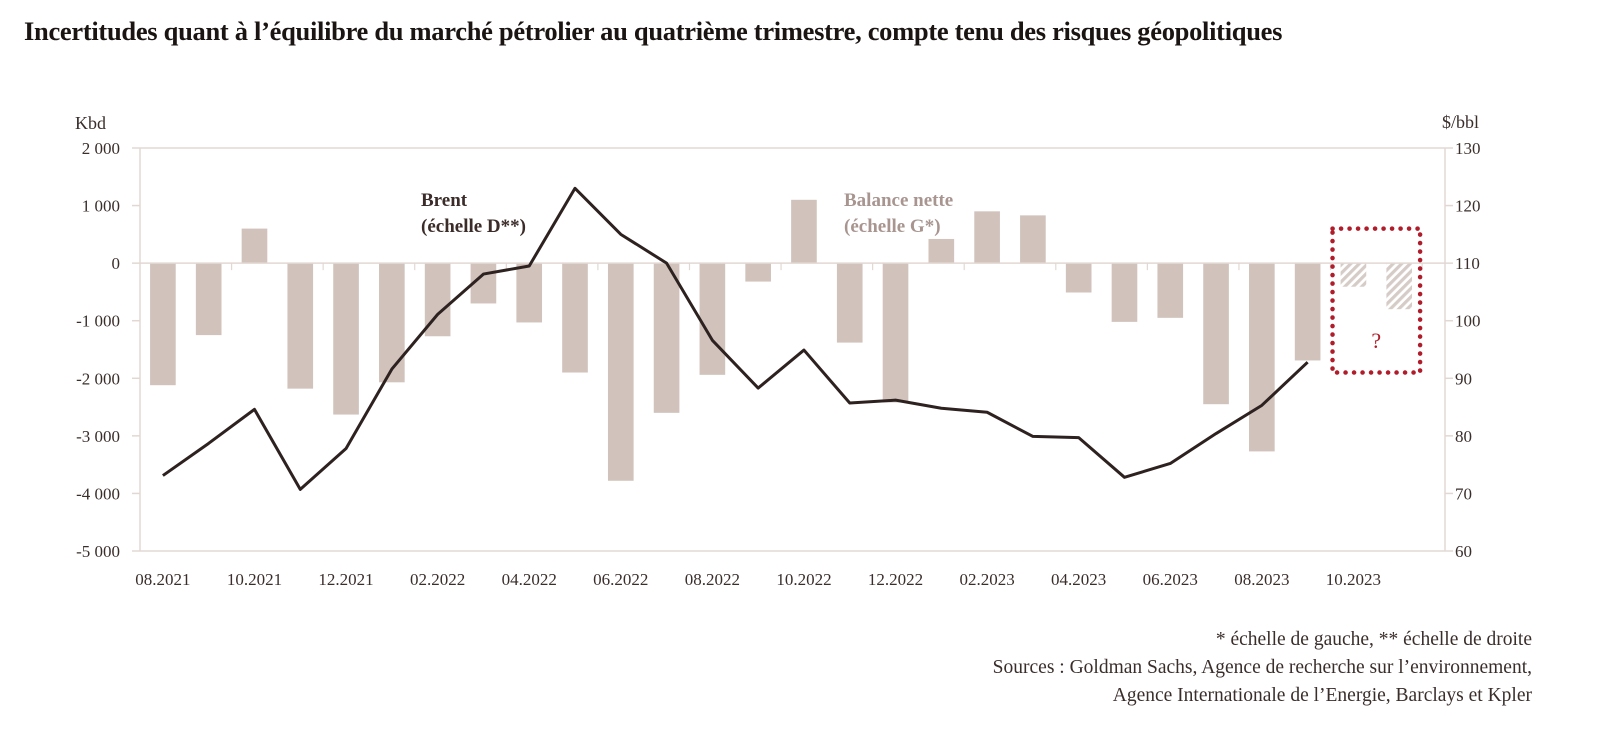 Image resolution: width=1600 pixels, height=736 pixels. What do you see at coordinates (116, 263) in the screenshot?
I see `left-tick-label: 0` at bounding box center [116, 263].